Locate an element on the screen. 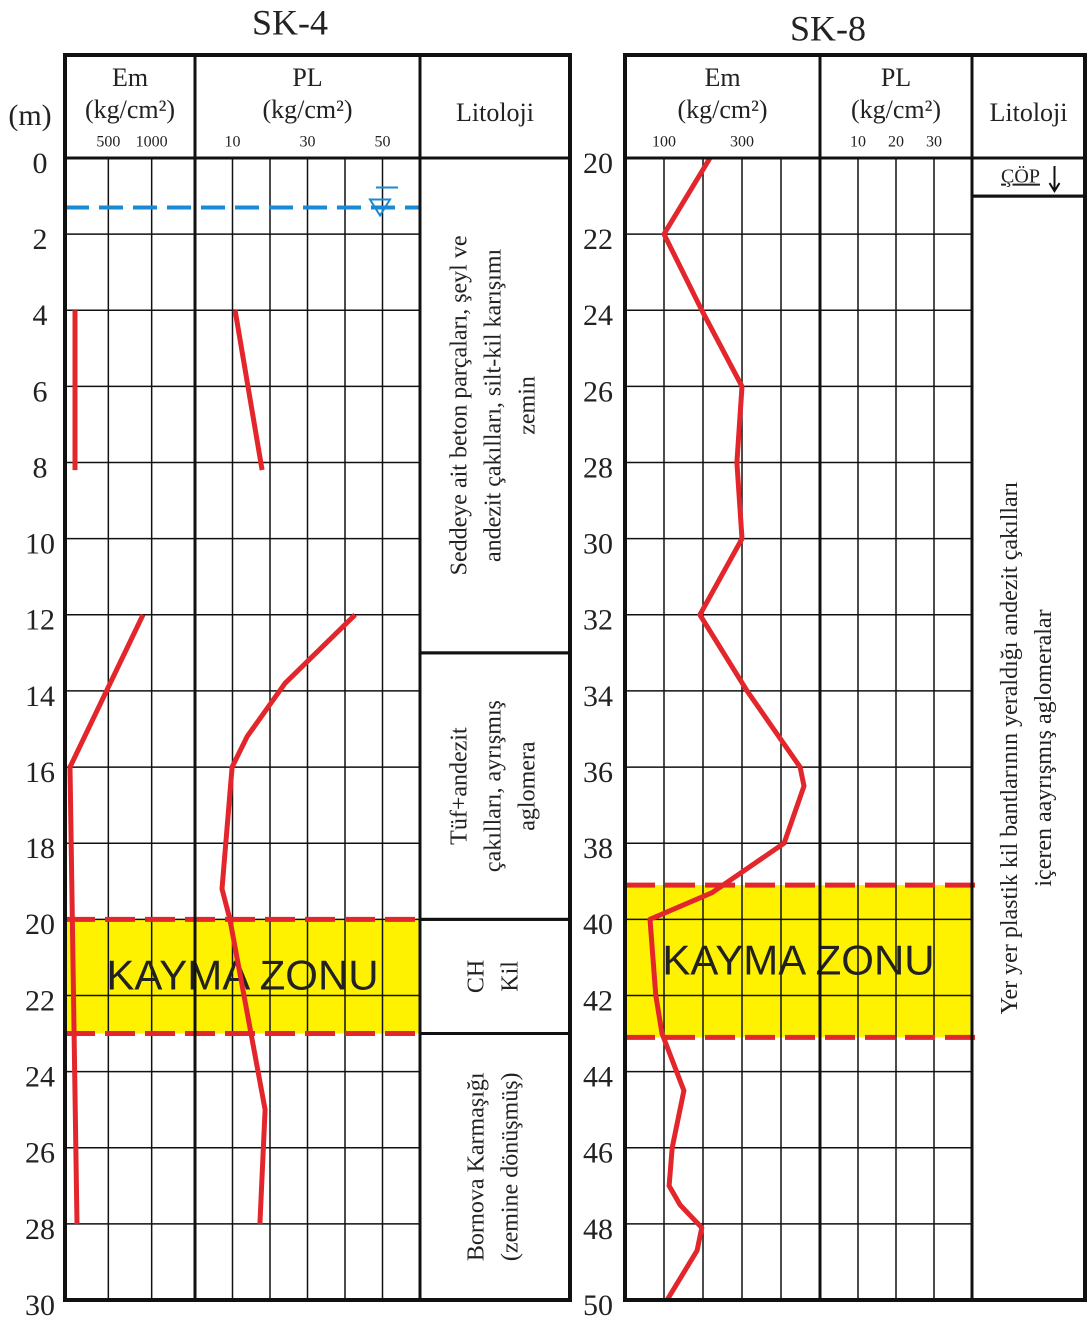  zone-label: KAYMA ZONU is located at coordinates (798, 959).